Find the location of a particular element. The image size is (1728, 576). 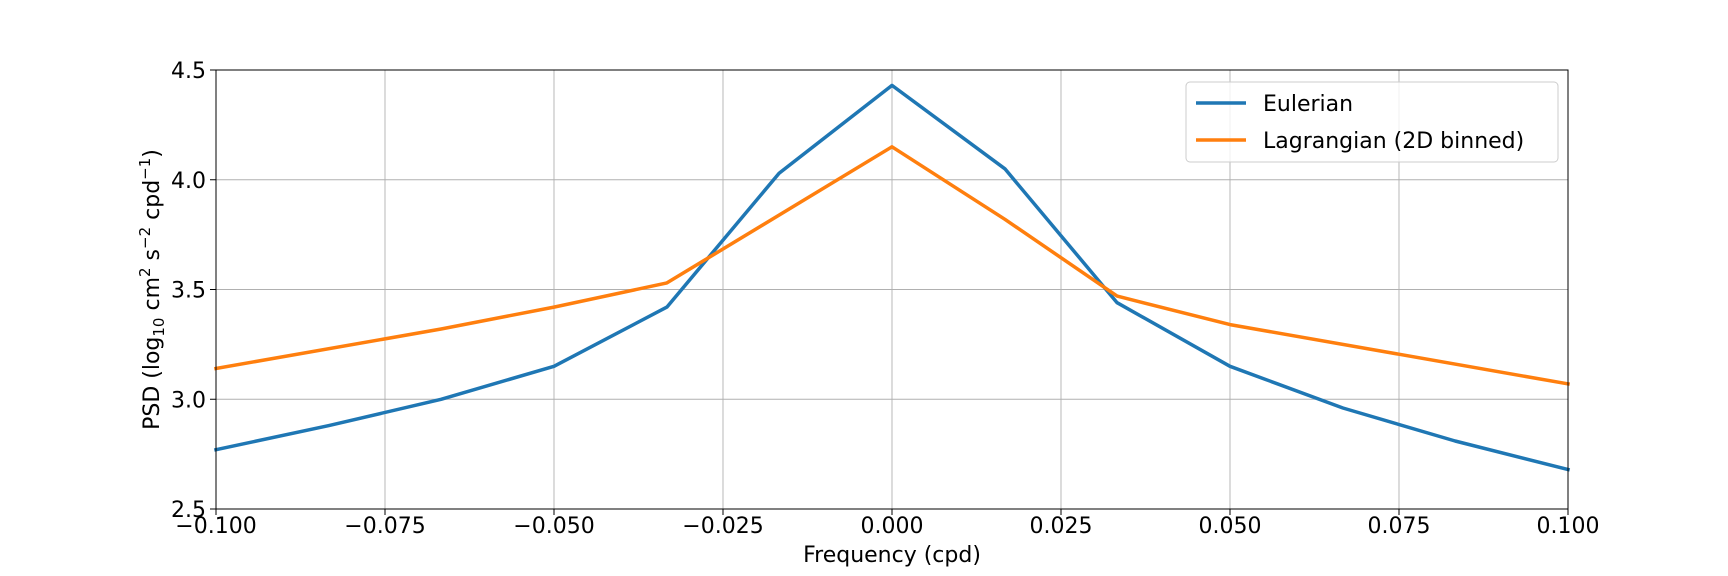

legend-label: Lagrangian (2D binned) is located at coordinates (1393, 141).